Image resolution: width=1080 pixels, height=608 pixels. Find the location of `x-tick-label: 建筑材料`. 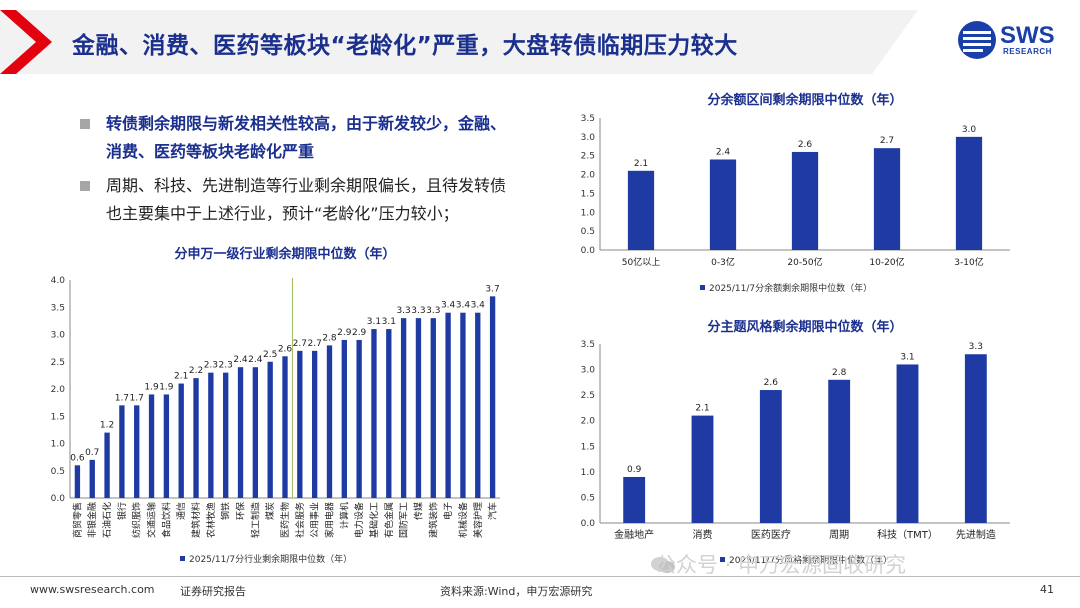

x-tick-label: 建筑材料 is located at coordinates (196, 520).